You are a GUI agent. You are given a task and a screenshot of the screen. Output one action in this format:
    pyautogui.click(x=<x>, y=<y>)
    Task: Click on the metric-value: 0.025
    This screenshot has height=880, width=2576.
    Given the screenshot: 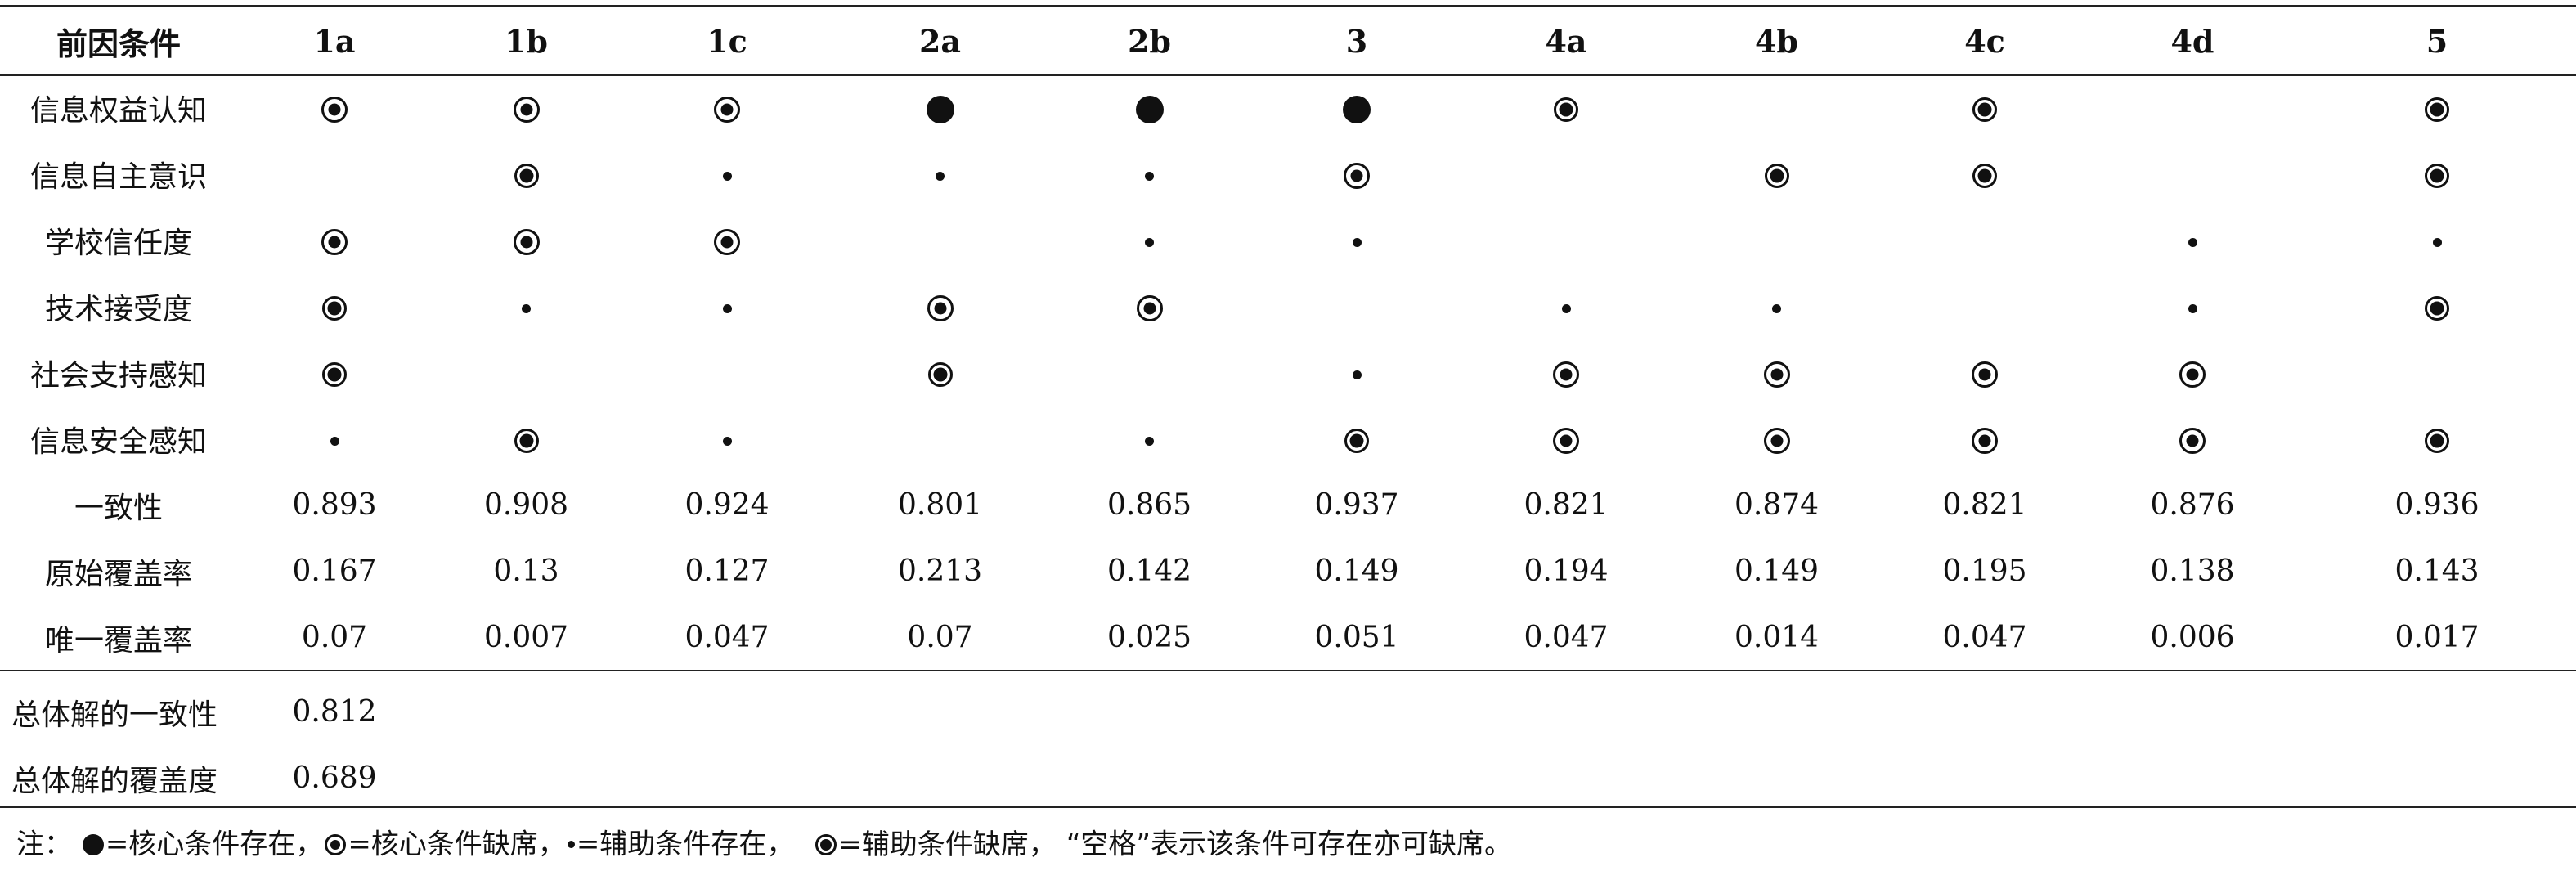 What is the action you would take?
    pyautogui.click(x=1149, y=637)
    